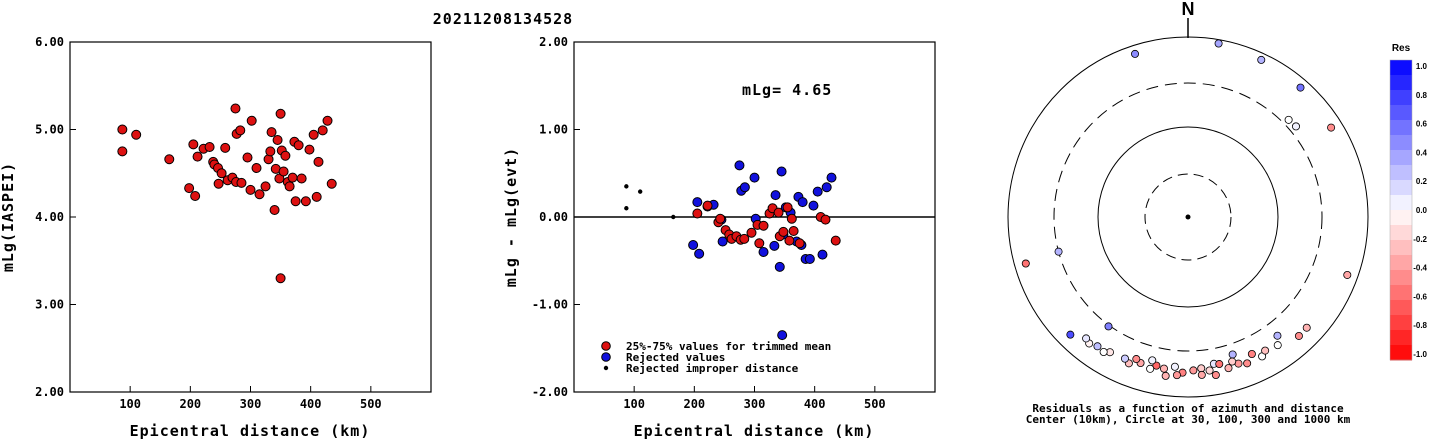 The image size is (1437, 441). I want to click on colorbar-tick-label: -0.8, so click(1420, 325).